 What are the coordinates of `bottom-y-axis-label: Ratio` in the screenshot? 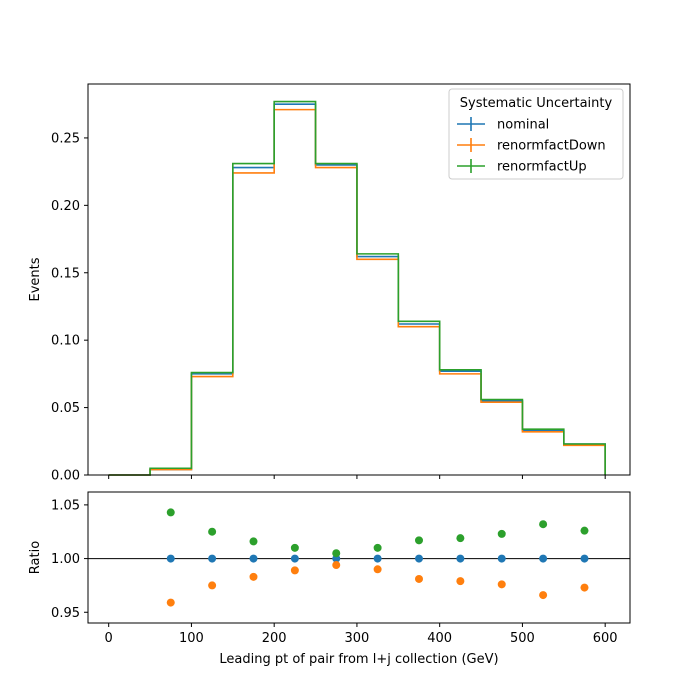 It's located at (35, 557).